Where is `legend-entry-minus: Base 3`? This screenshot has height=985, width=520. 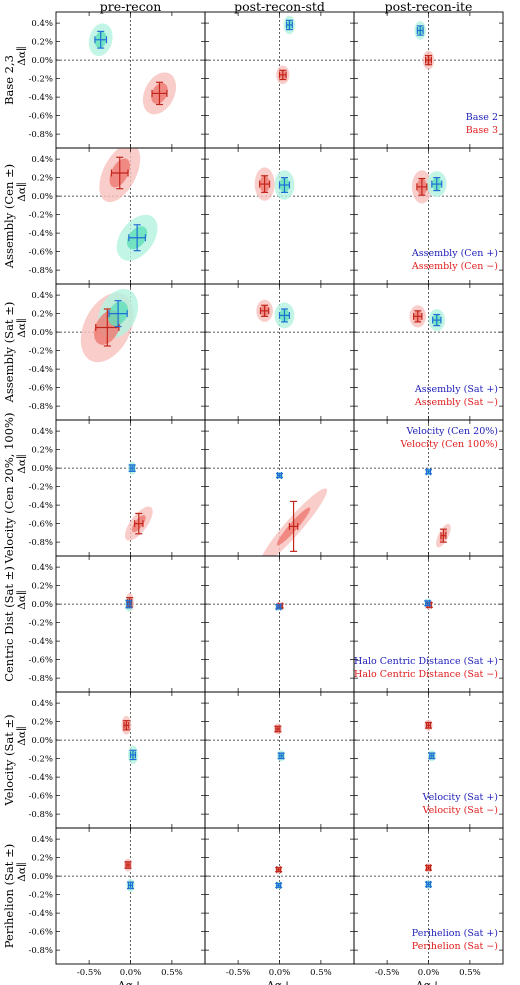
legend-entry-minus: Base 3 is located at coordinates (482, 130).